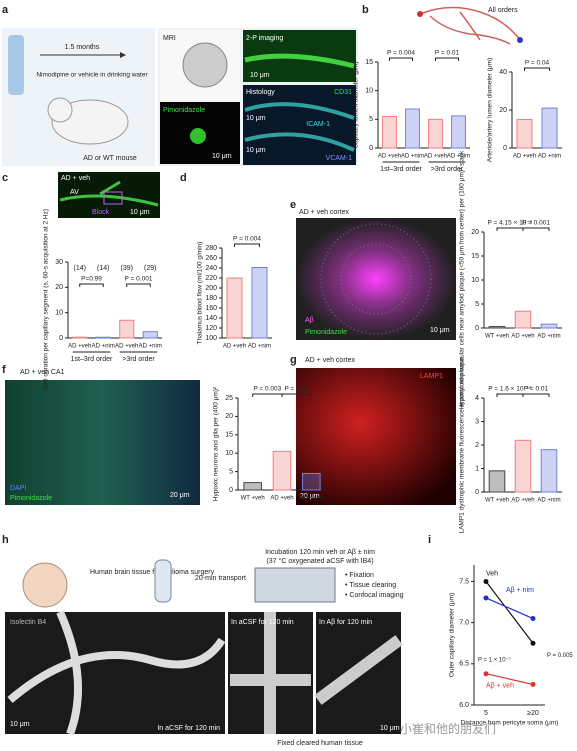 This screenshot has height=751, width=577. What do you see at coordinates (509, 223) in the screenshot?
I see `bracket-label: P = 4.15 × 10⁻⁸` at bounding box center [509, 223].